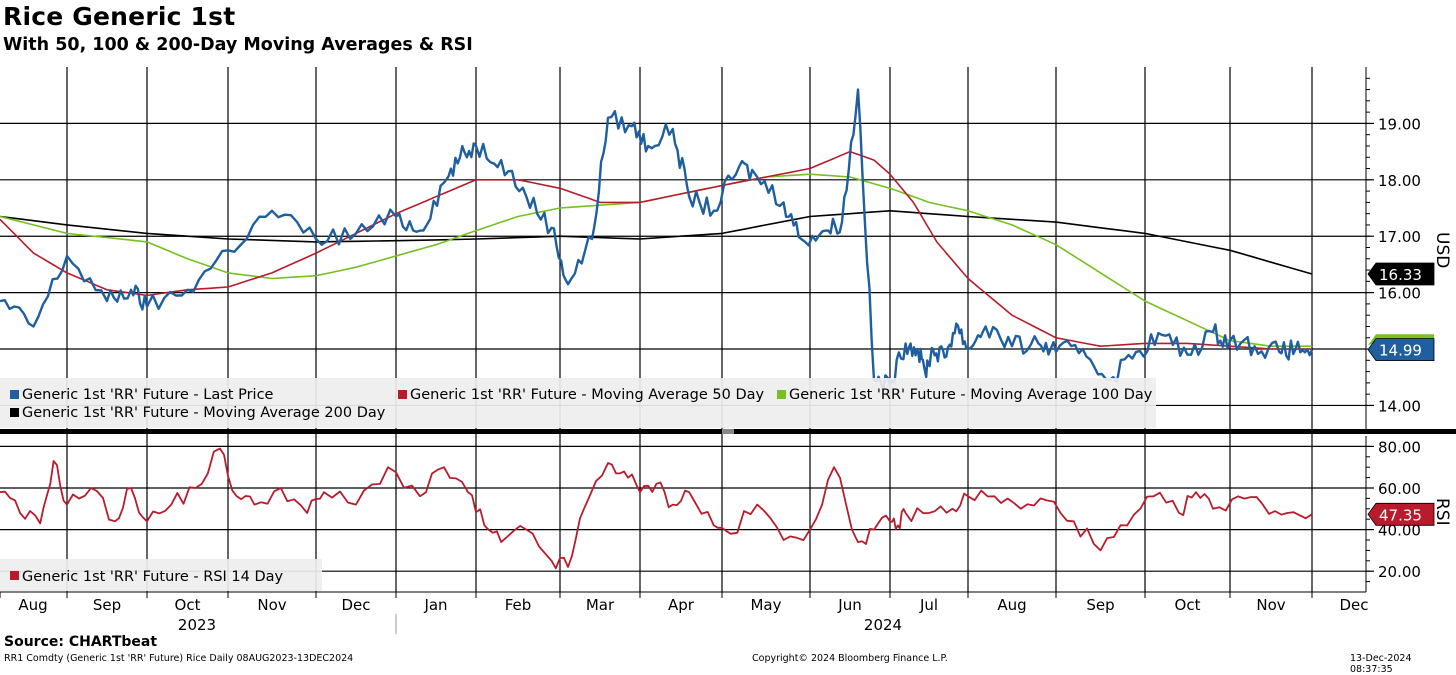  I want to click on y-tick-label: 19.00, so click(1399, 124).